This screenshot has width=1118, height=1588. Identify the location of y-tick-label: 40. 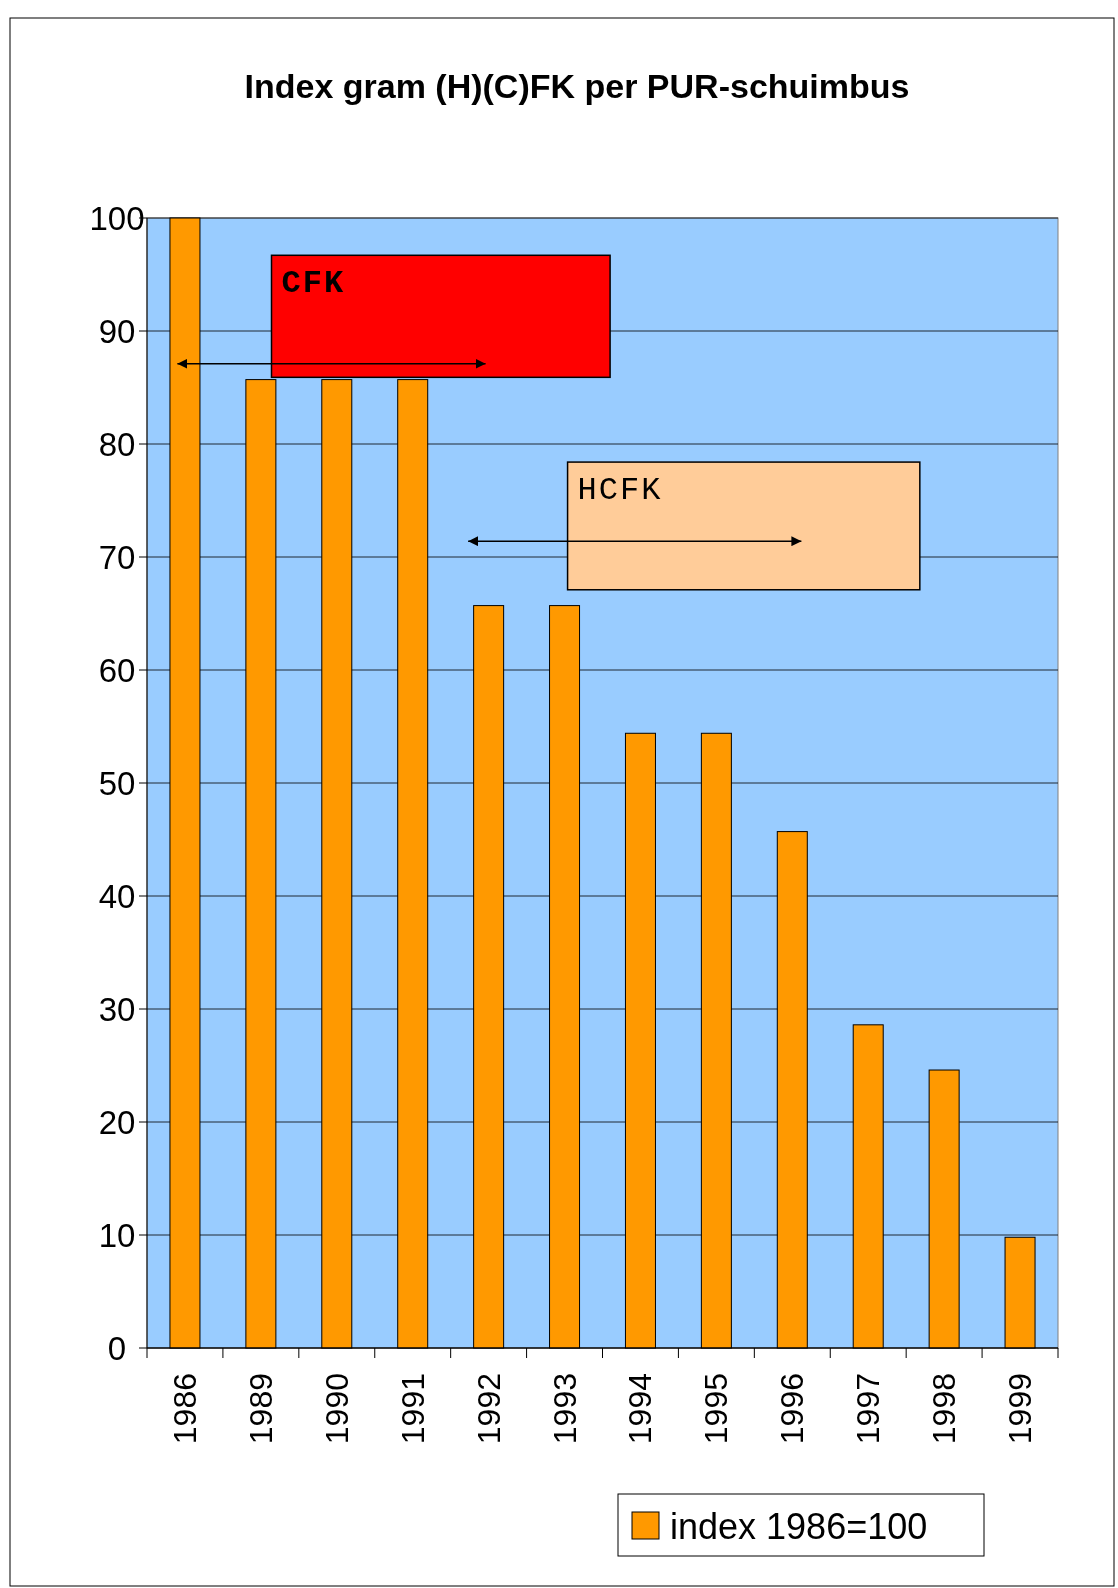
(117, 896).